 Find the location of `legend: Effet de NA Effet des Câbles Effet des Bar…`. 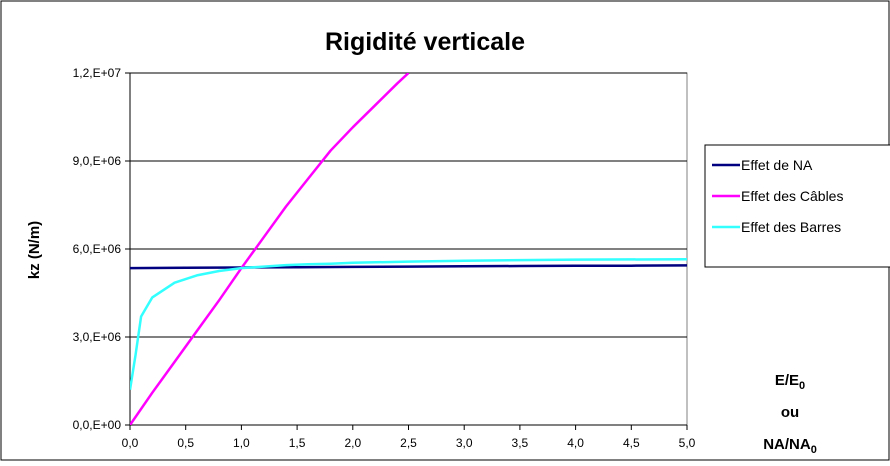

legend: Effet de NA Effet des Câbles Effet des Bar… is located at coordinates (797, 206).